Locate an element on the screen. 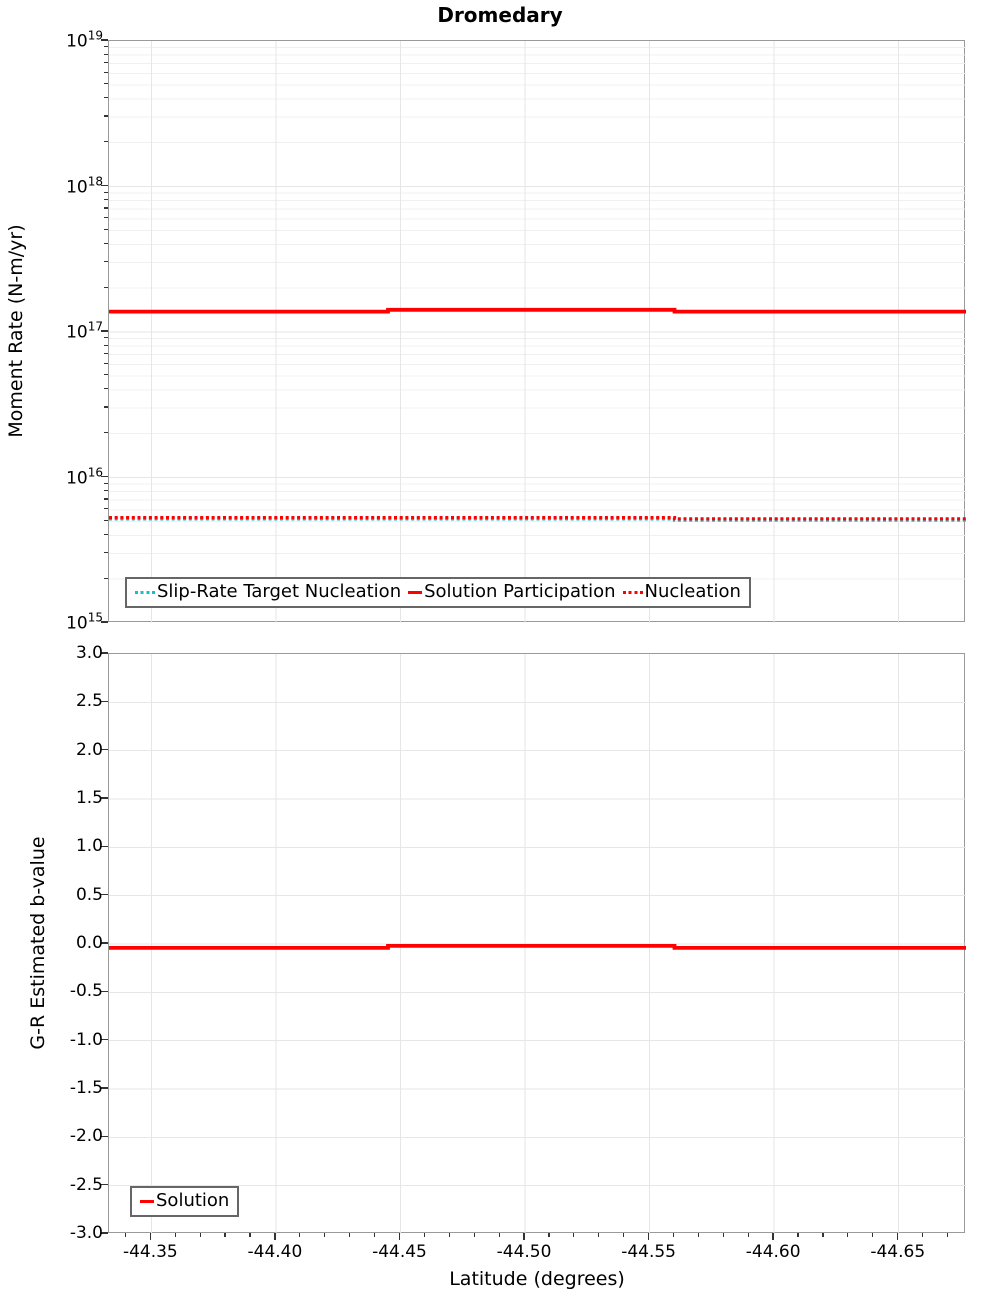  top-y-tick-label: 1018 is located at coordinates (84, 185).